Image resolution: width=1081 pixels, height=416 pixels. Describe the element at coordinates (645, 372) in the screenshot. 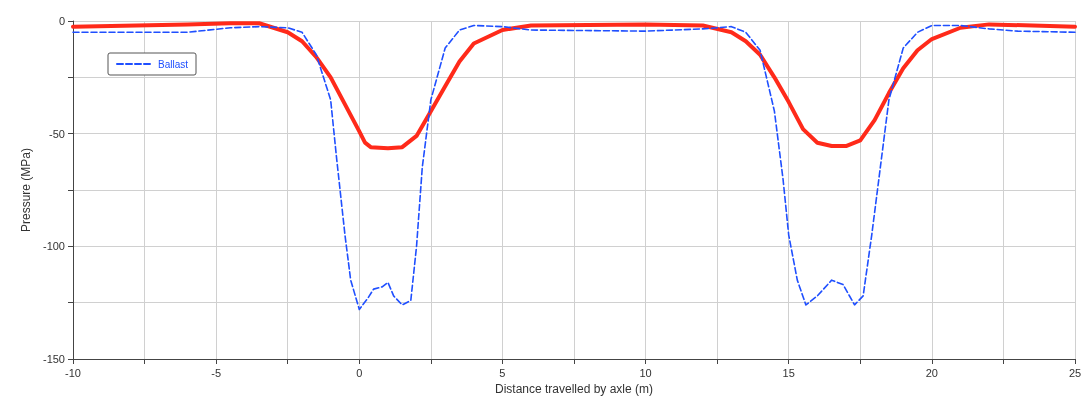

I see `x-tick-label: 10` at that location.